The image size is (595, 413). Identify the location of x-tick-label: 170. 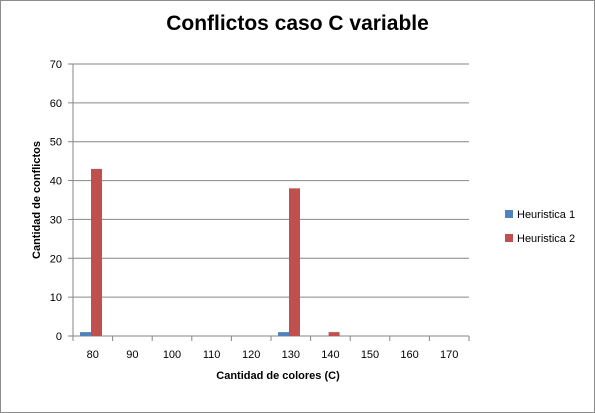
(449, 355).